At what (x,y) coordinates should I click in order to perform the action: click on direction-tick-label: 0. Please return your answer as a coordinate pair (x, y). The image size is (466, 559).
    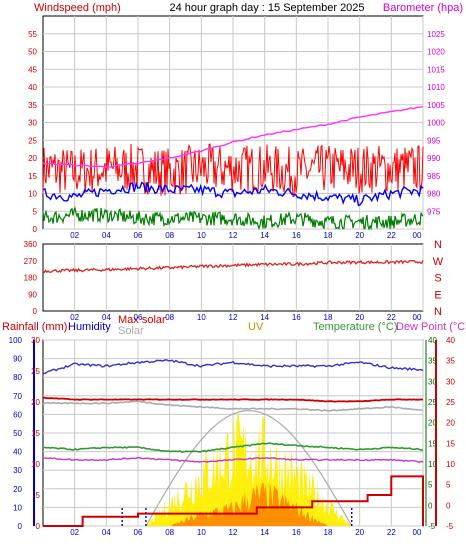
    Looking at the image, I should click on (35, 311).